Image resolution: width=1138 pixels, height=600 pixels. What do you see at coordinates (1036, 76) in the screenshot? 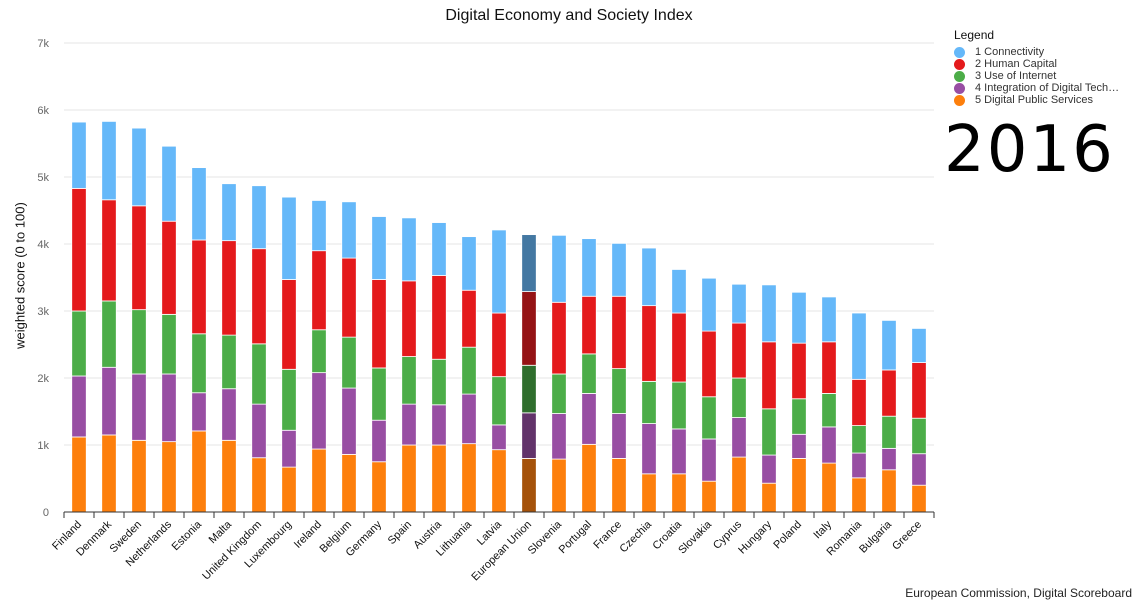
I see `legend-item-use-of-internet: 3 Use of Internet` at bounding box center [1036, 76].